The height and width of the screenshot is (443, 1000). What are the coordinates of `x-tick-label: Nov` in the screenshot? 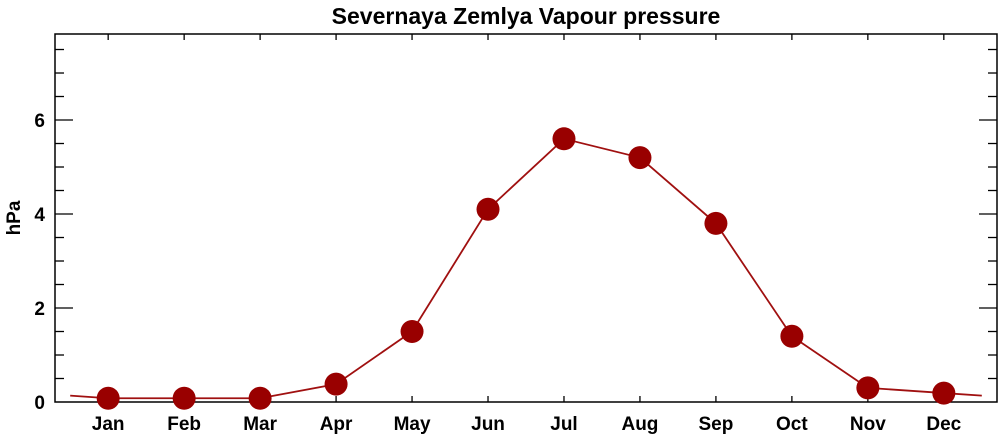 It's located at (868, 424).